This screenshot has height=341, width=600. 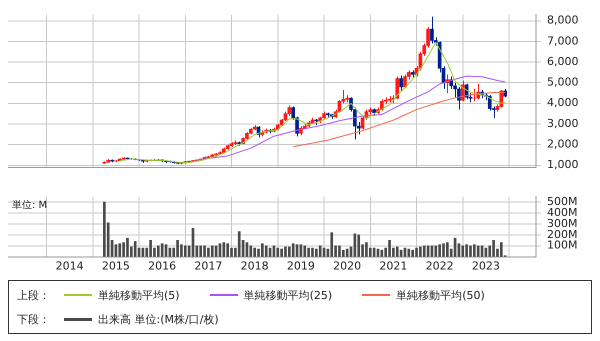 What do you see at coordinates (562, 123) in the screenshot?
I see `y-tick-label: 3,000` at bounding box center [562, 123].